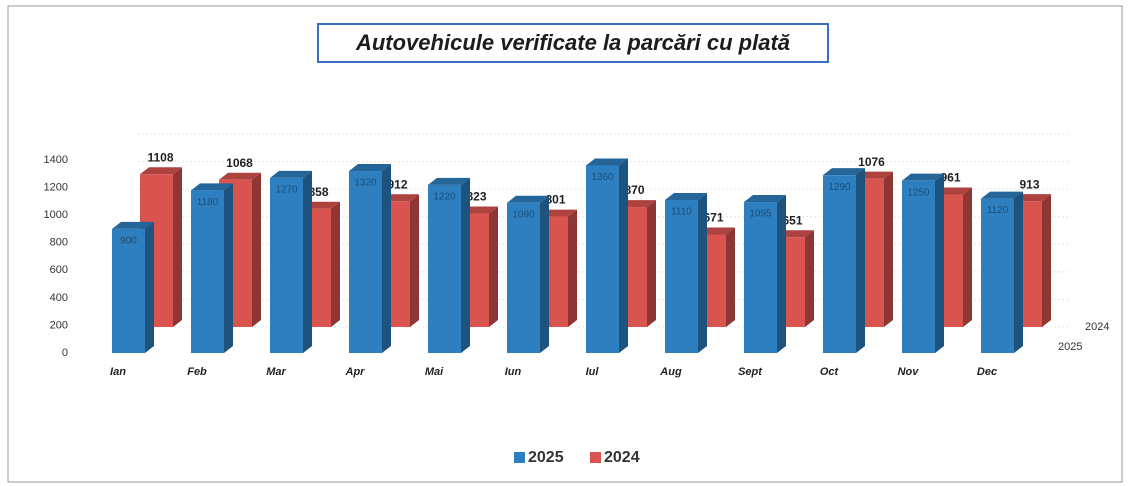 Image resolution: width=1130 pixels, height=486 pixels. What do you see at coordinates (792, 220) in the screenshot?
I see `value-label: 651` at bounding box center [792, 220].